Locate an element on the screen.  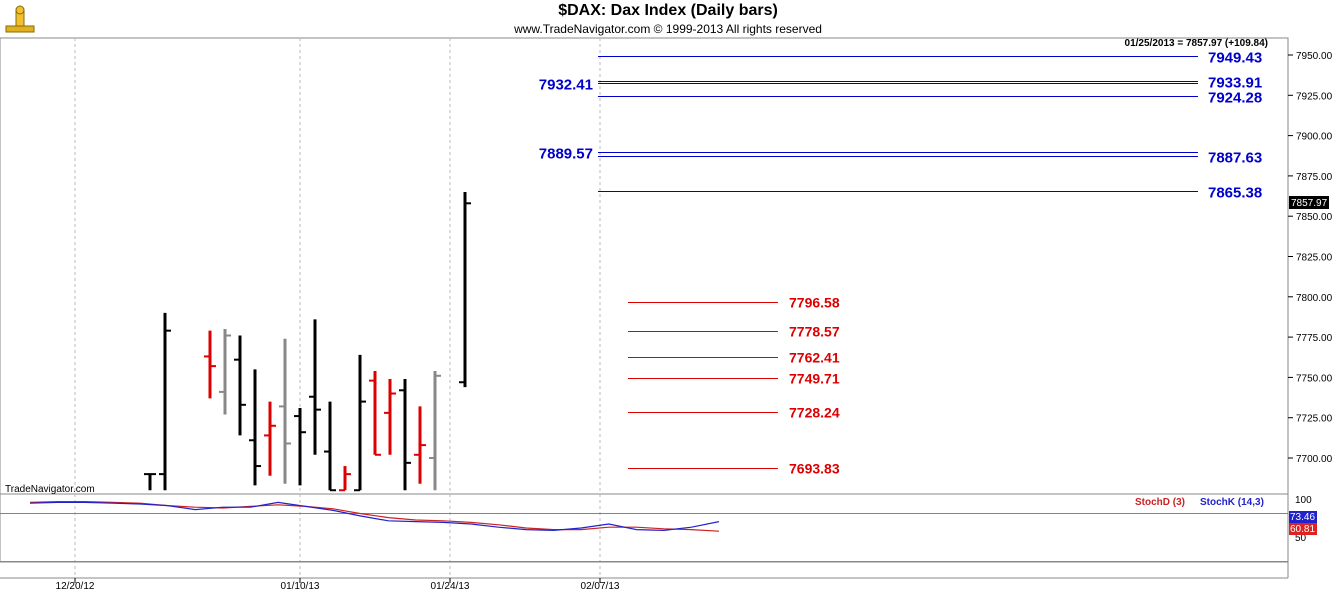
blue-level-label: 7889.57 is located at coordinates (566, 154).